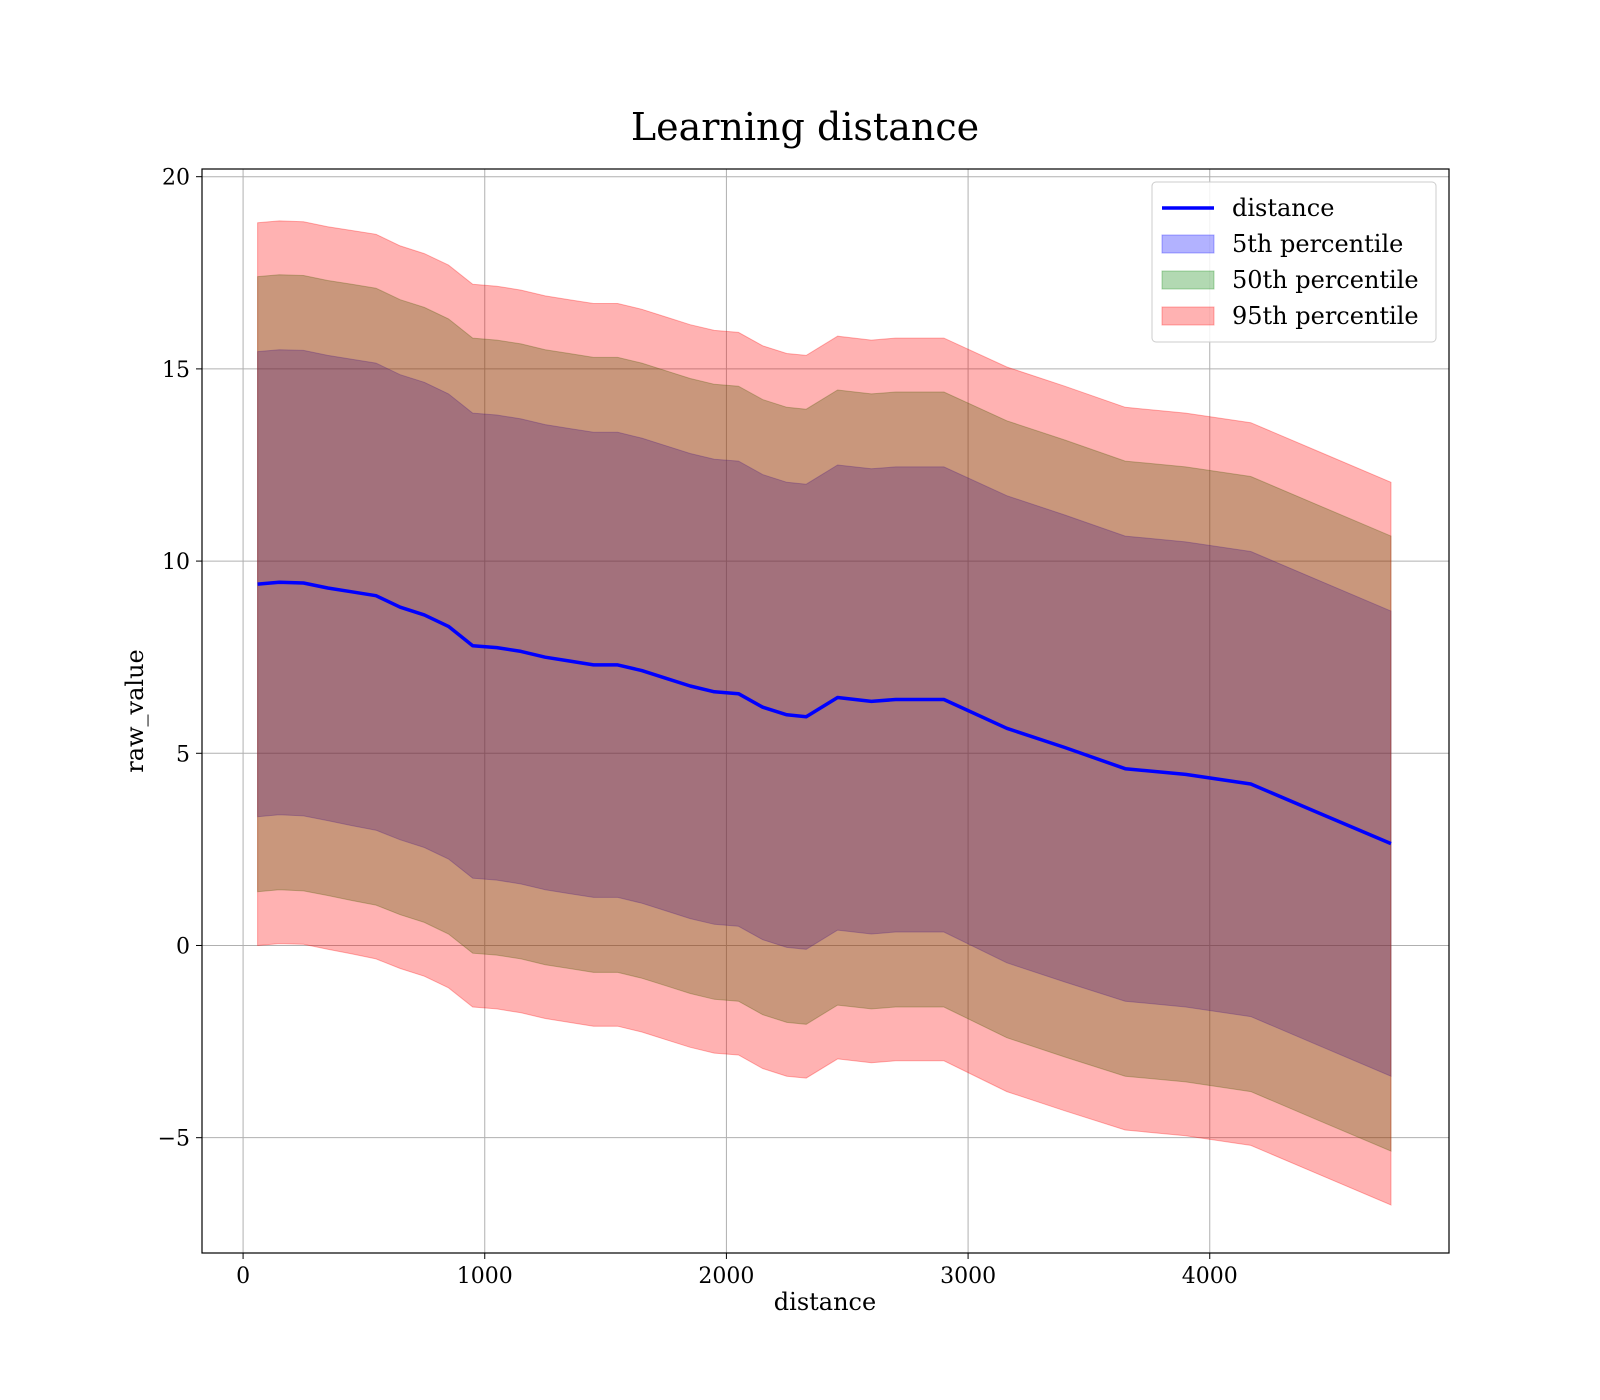 This screenshot has height=1400, width=1600. I want to click on x-axis-label: distance, so click(825, 1302).